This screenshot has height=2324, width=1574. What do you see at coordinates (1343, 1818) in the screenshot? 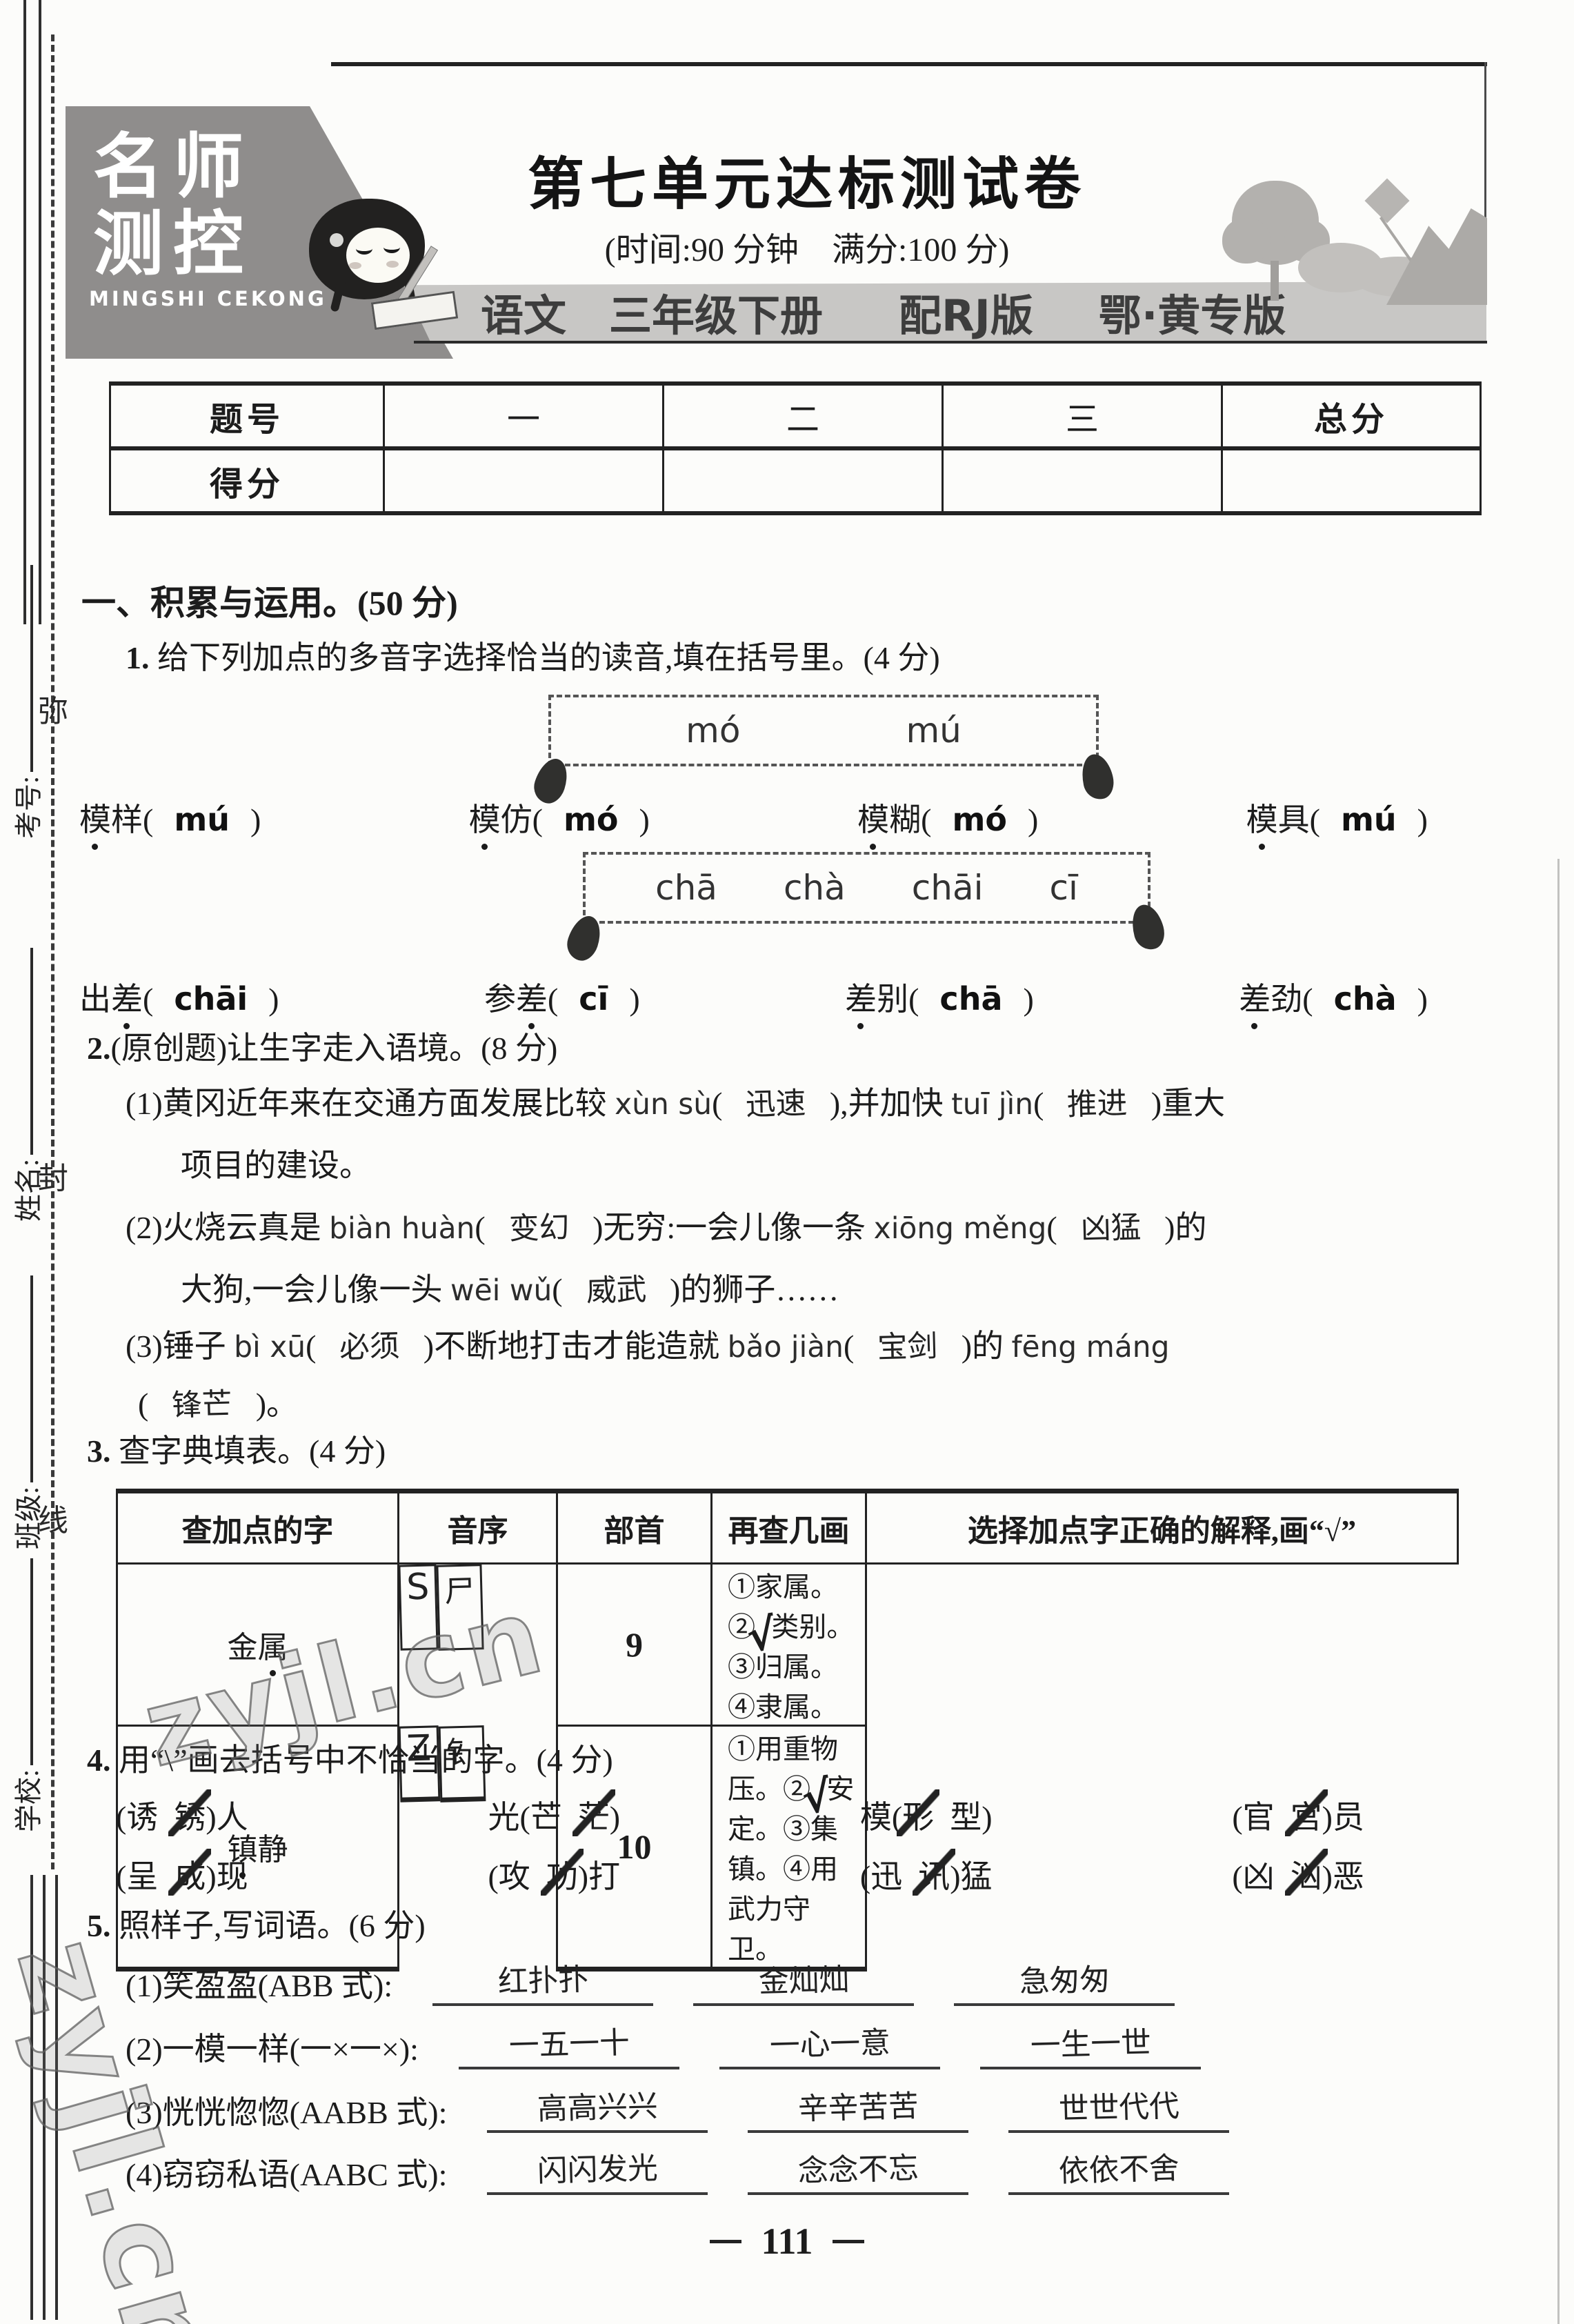
I see `text-segment: )员` at bounding box center [1343, 1818].